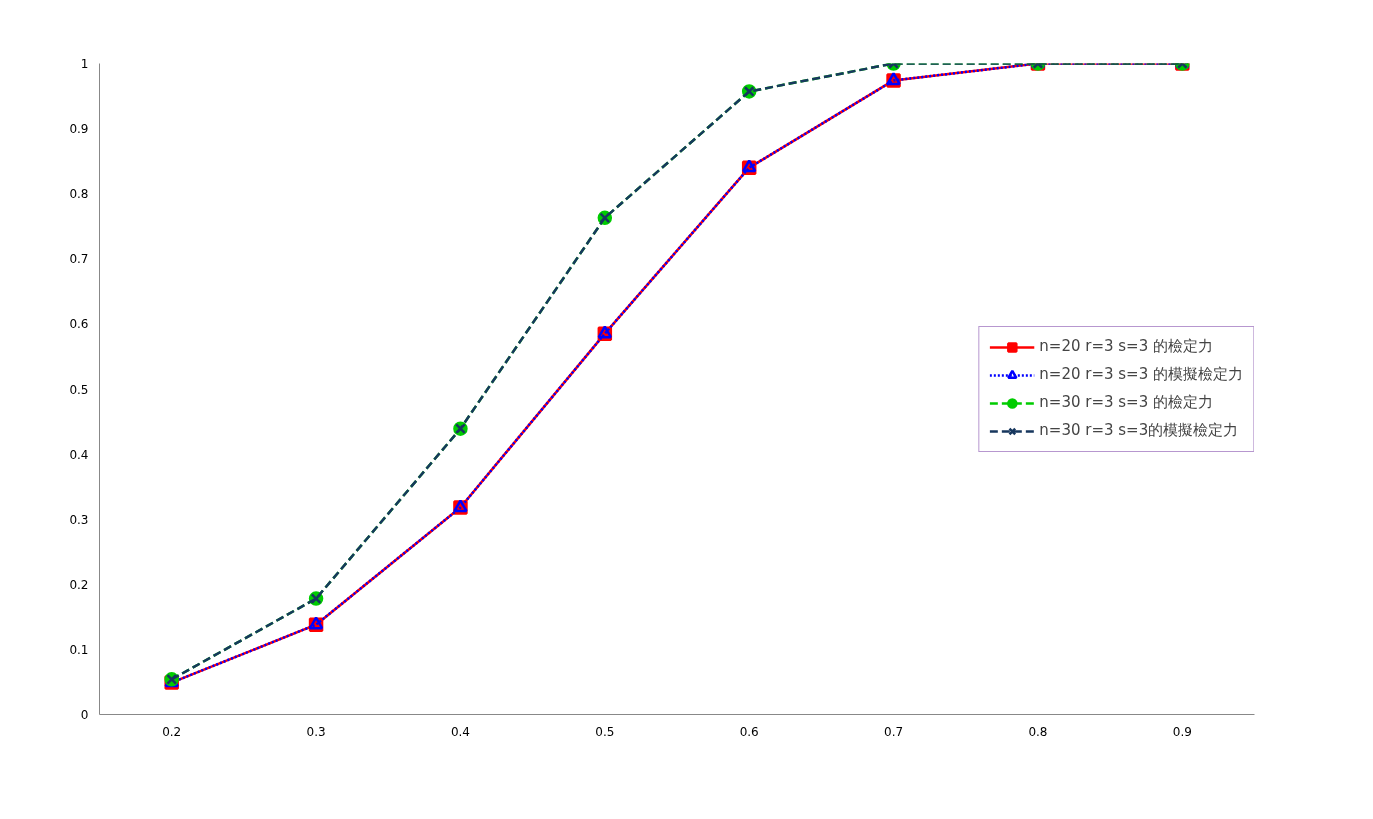  I want to click on y-tick-label: 0.6, so click(79, 324).